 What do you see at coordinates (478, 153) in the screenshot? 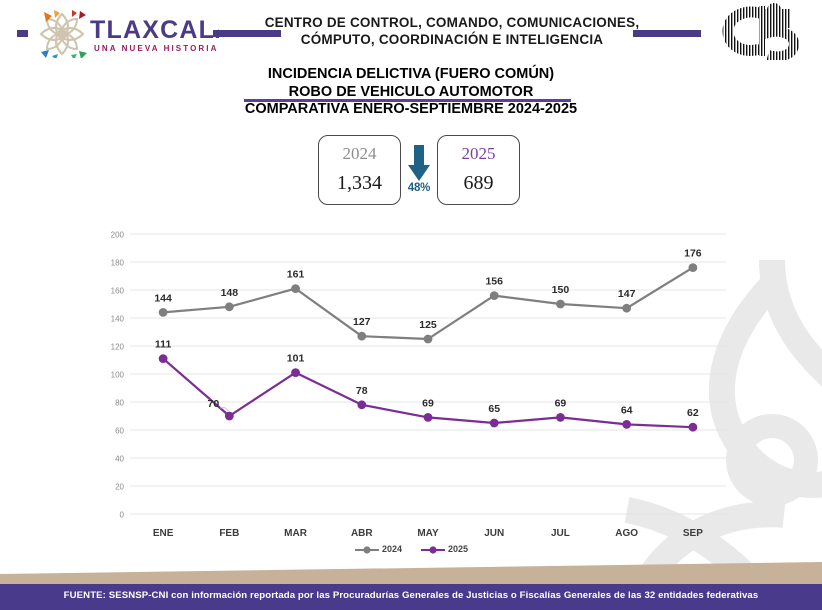
I see `comparison-year-2025: 2025` at bounding box center [478, 153].